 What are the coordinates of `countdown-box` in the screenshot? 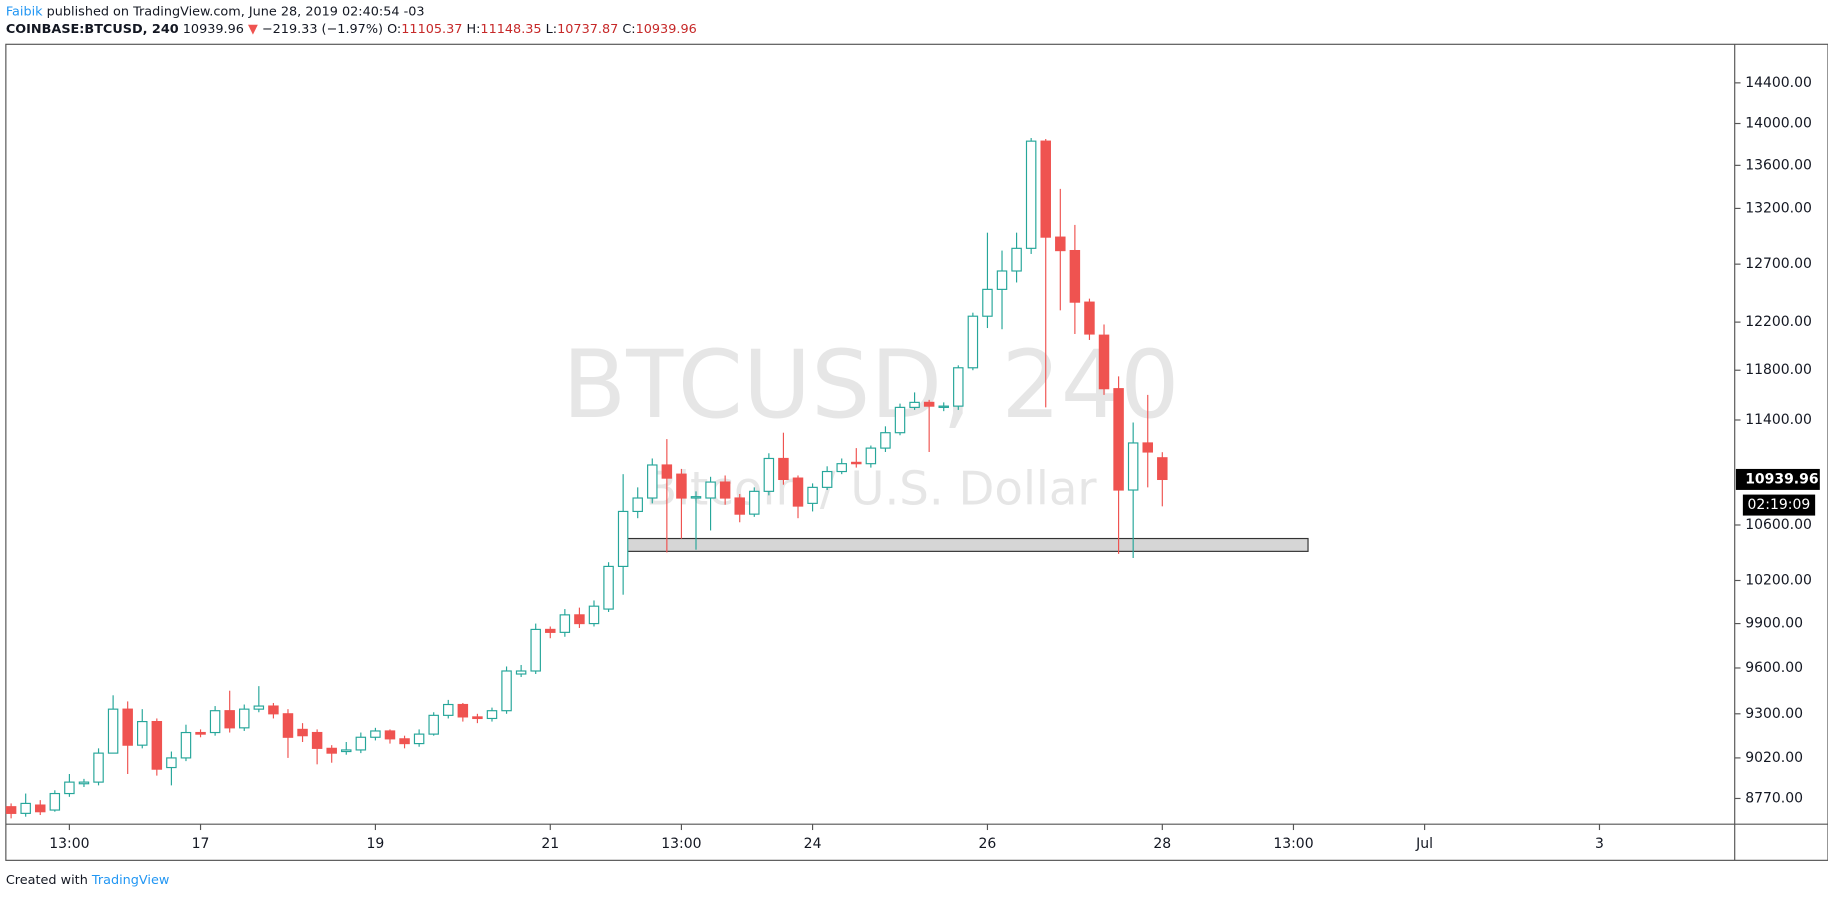 It's located at (1779, 505).